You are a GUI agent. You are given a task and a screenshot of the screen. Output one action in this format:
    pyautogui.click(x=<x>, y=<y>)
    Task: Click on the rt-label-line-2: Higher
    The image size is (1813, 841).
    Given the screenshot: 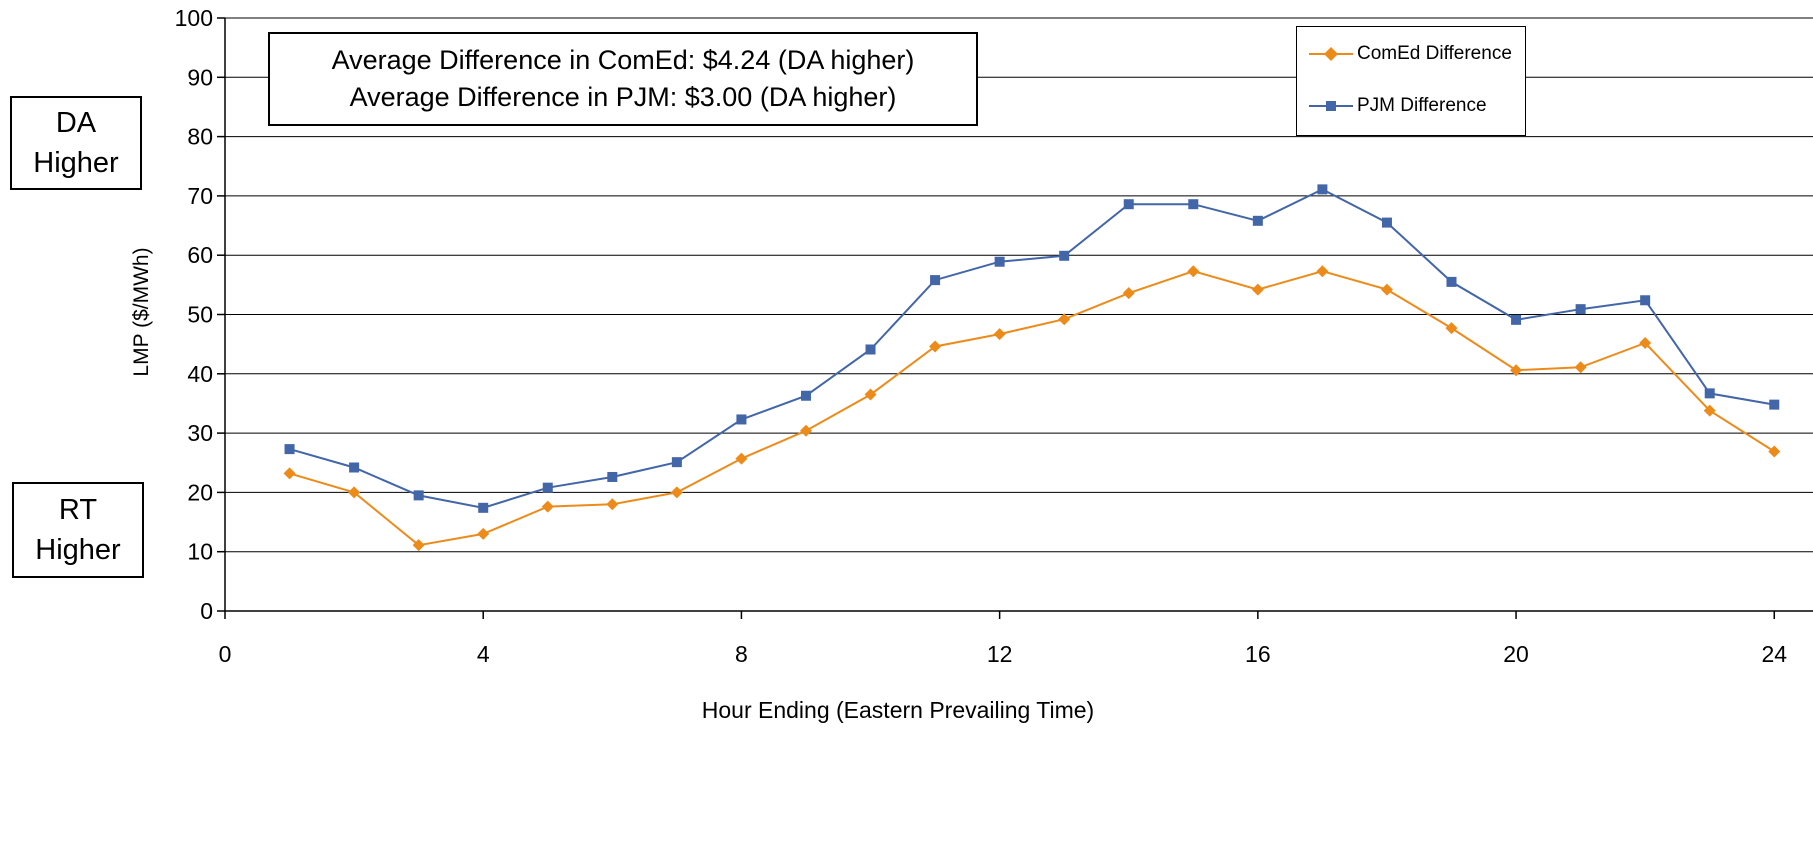 What is the action you would take?
    pyautogui.click(x=78, y=550)
    